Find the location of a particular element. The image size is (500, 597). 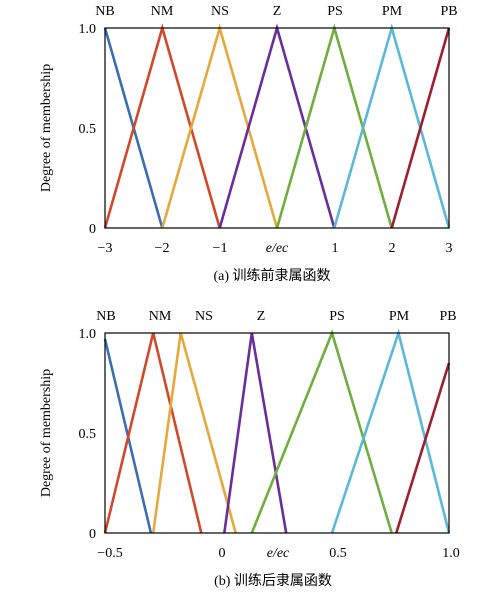

panel-b-ylabel: Degree of membership is located at coordinates (46, 433).